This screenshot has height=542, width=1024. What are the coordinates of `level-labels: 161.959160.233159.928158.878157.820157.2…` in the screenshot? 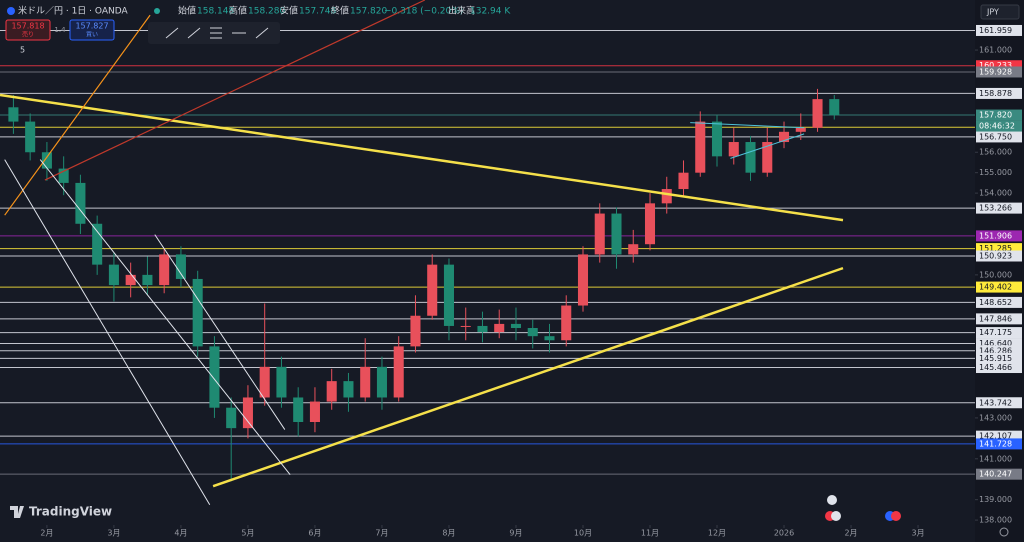 It's located at (999, 252).